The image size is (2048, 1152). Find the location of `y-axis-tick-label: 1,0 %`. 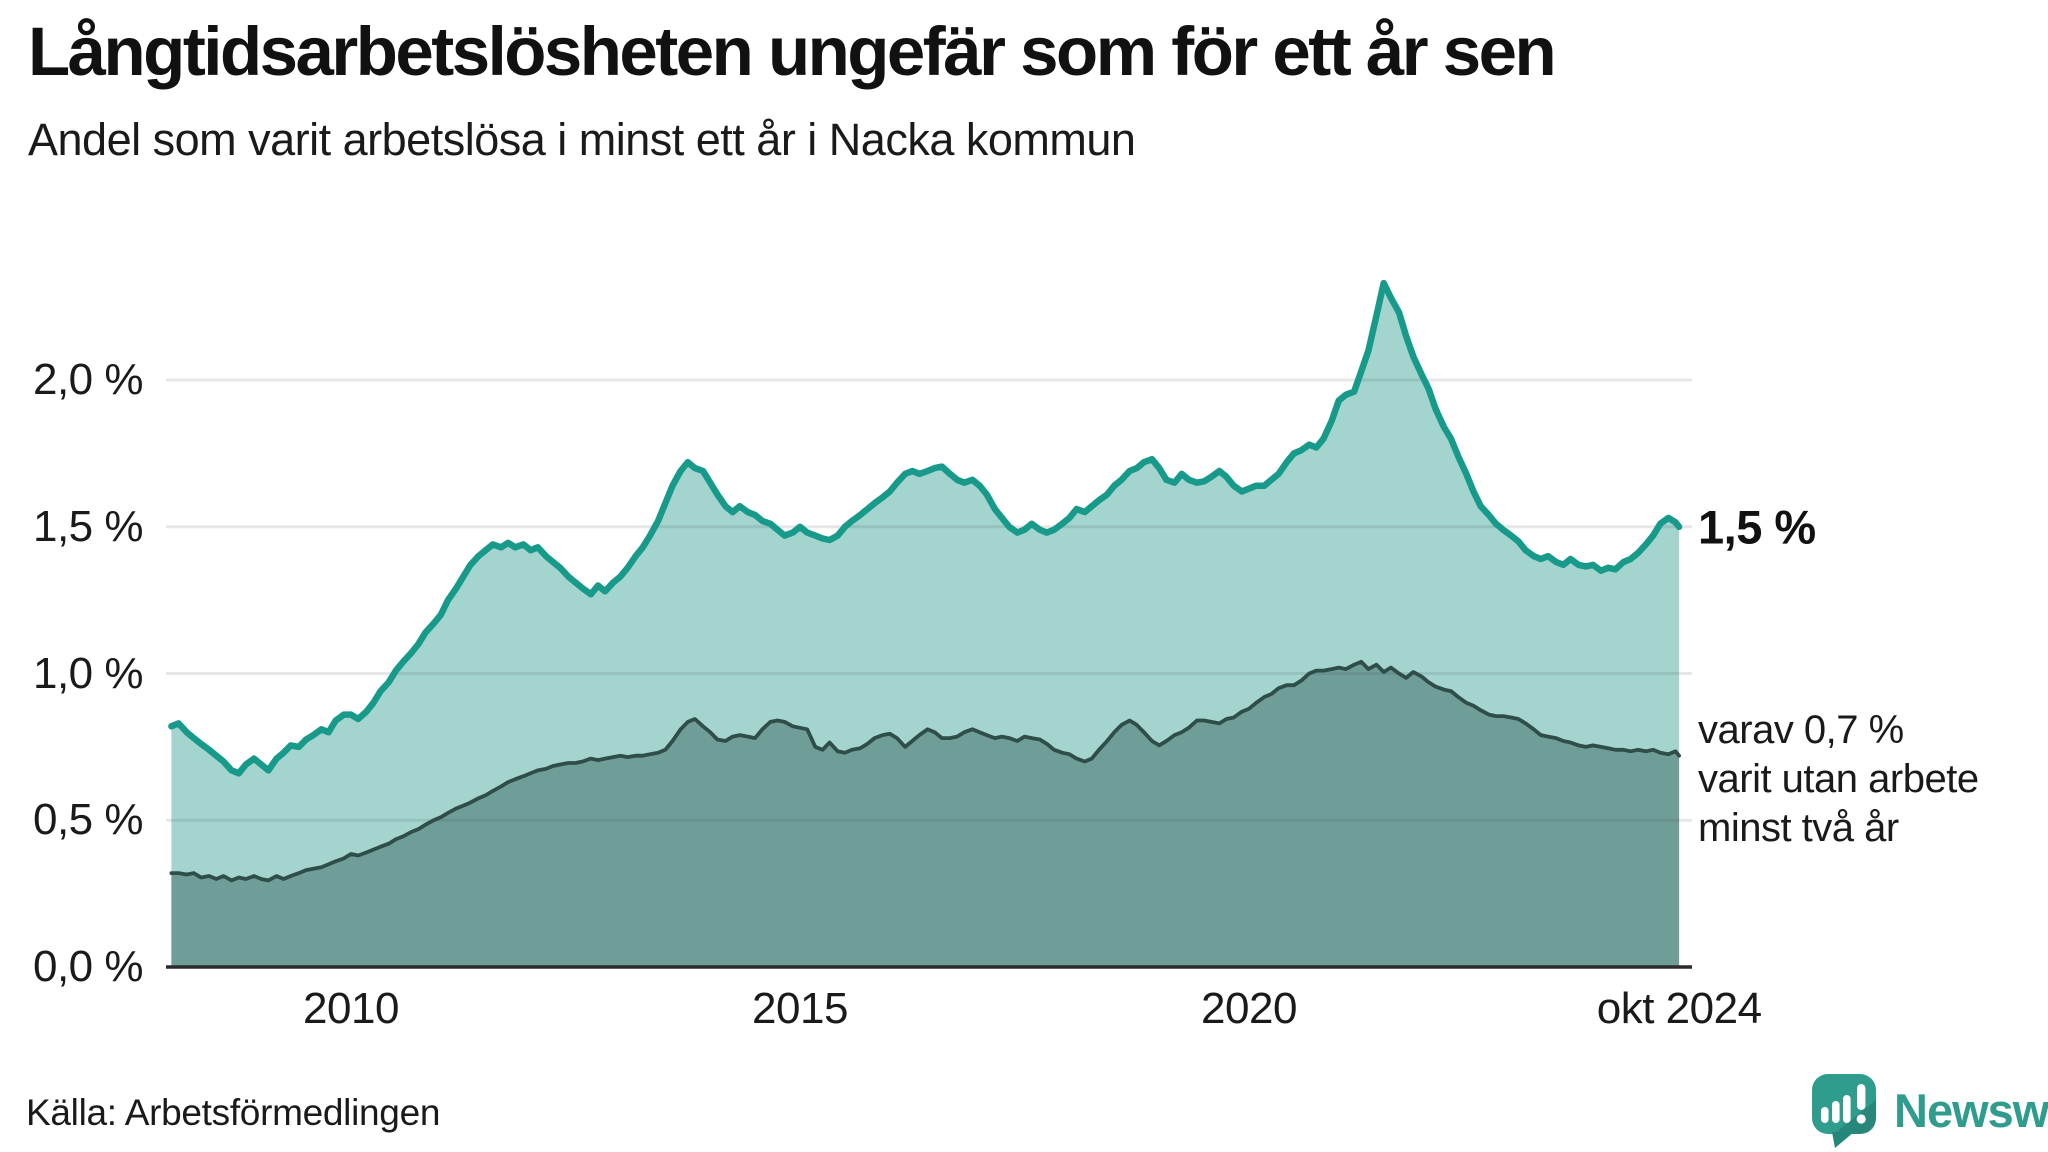

y-axis-tick-label: 1,0 % is located at coordinates (88, 673).